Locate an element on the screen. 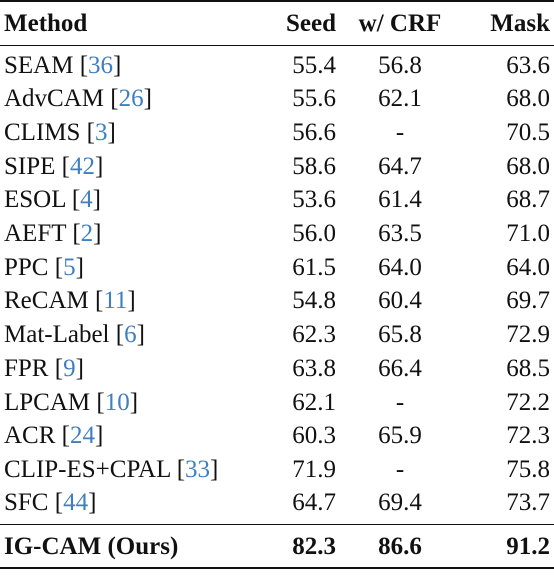 This screenshot has height=578, width=554. crf-cell: 66.4 is located at coordinates (400, 368).